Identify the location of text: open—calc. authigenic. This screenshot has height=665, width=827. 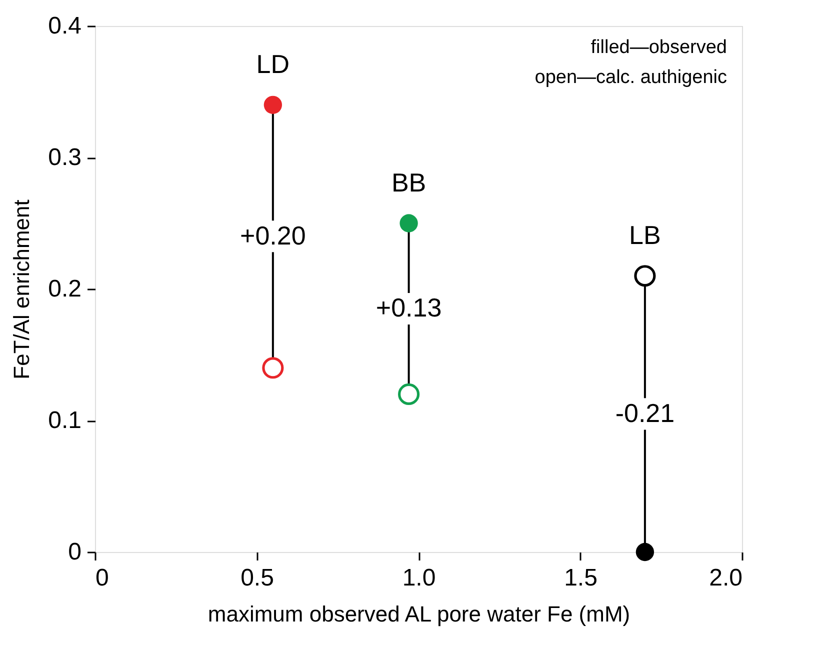
(630, 77).